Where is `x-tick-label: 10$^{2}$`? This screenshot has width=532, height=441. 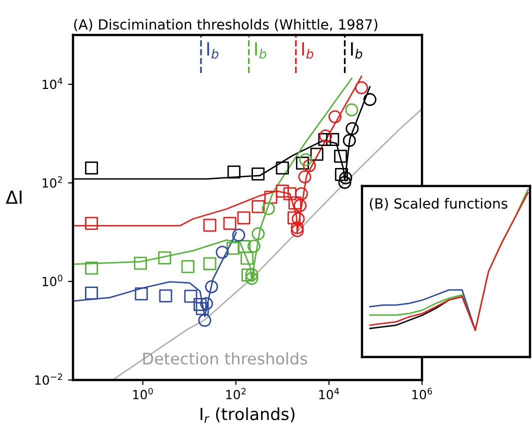 x-tick-label: 10$^{2}$ is located at coordinates (236, 394).